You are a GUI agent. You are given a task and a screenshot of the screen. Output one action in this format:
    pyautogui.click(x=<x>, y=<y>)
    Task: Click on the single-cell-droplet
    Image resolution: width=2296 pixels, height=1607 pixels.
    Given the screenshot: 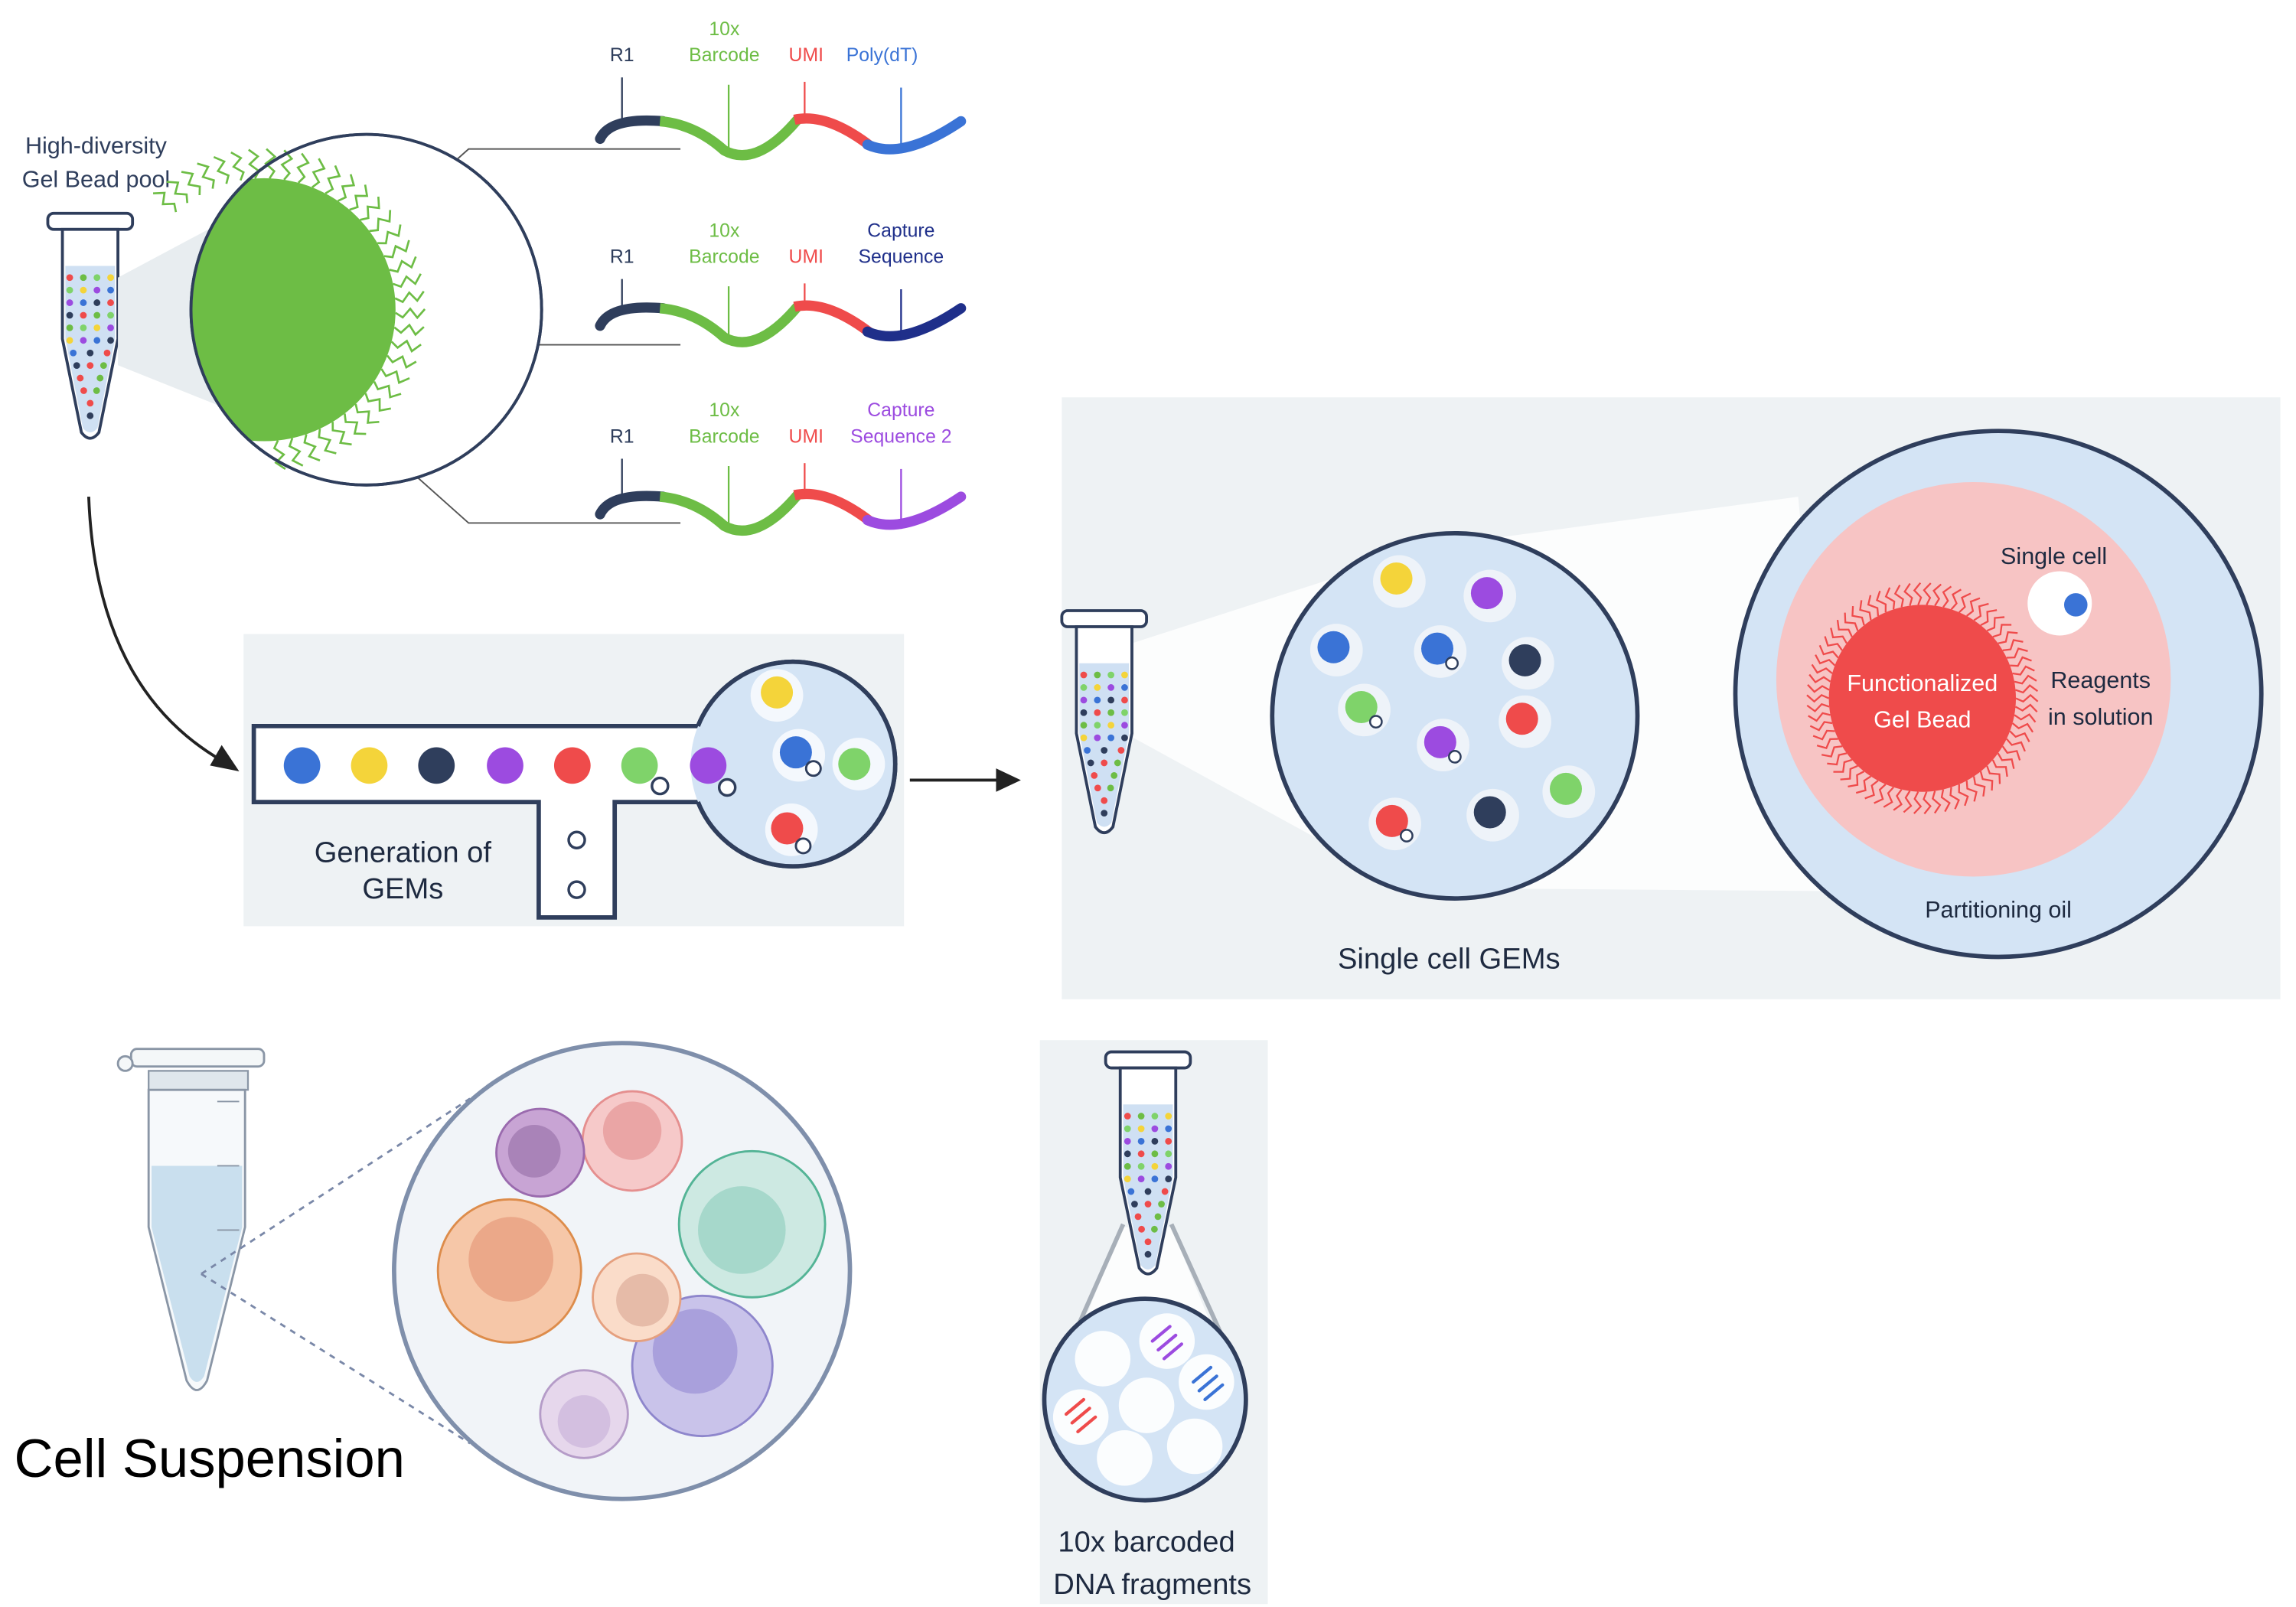 What is the action you would take?
    pyautogui.click(x=2059, y=603)
    